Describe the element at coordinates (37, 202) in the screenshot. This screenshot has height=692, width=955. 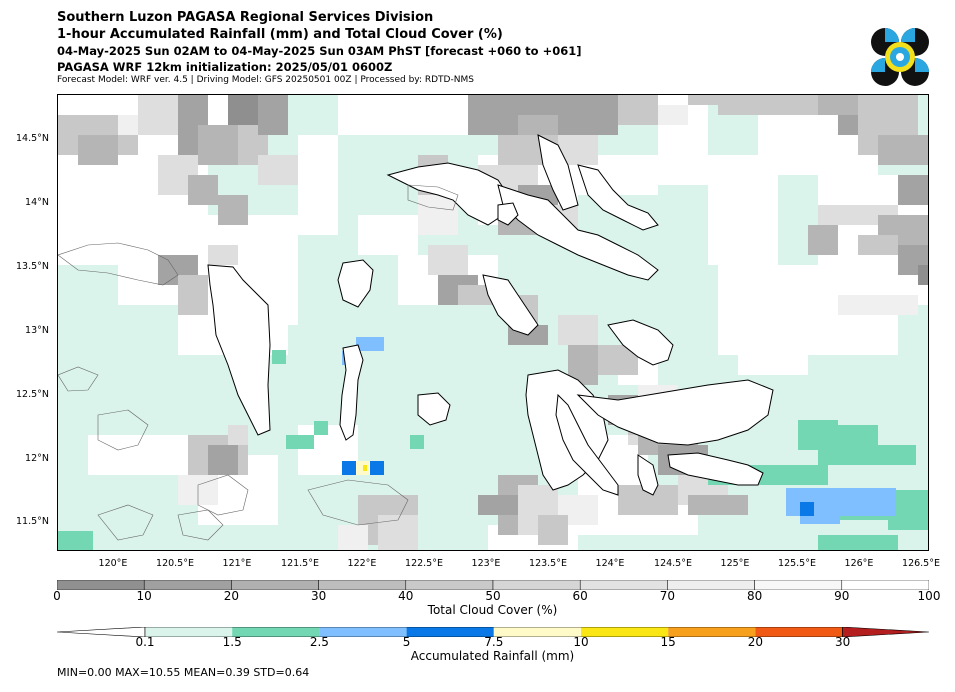
I see `latitude-label: 14°N` at that location.